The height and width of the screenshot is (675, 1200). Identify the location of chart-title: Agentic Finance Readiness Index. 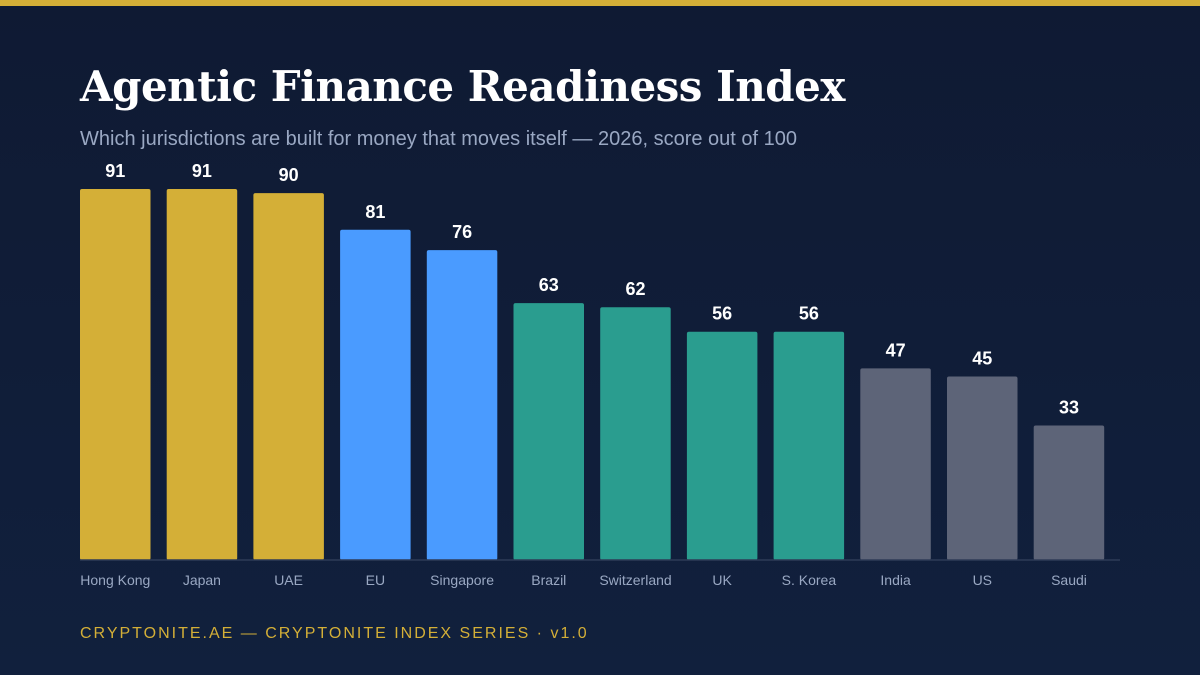
(462, 86).